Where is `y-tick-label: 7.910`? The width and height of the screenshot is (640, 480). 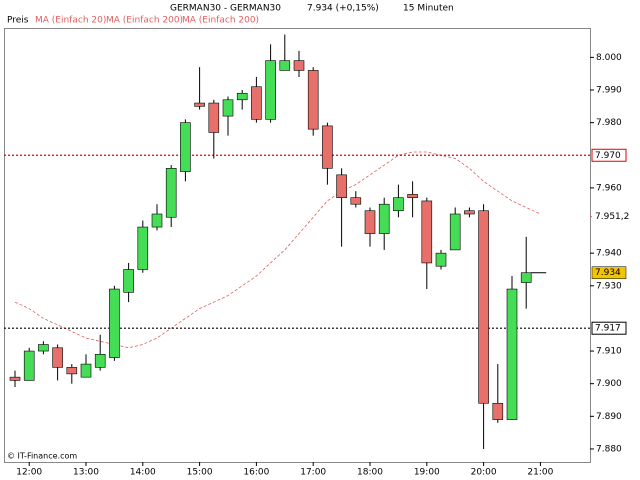
y-tick-label: 7.910 is located at coordinates (609, 352).